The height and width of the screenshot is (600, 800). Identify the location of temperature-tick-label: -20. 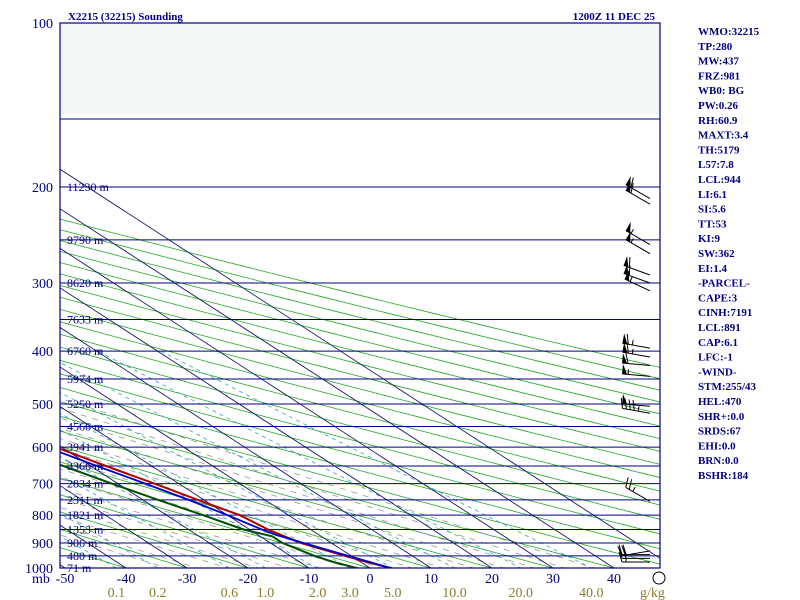
(248, 579).